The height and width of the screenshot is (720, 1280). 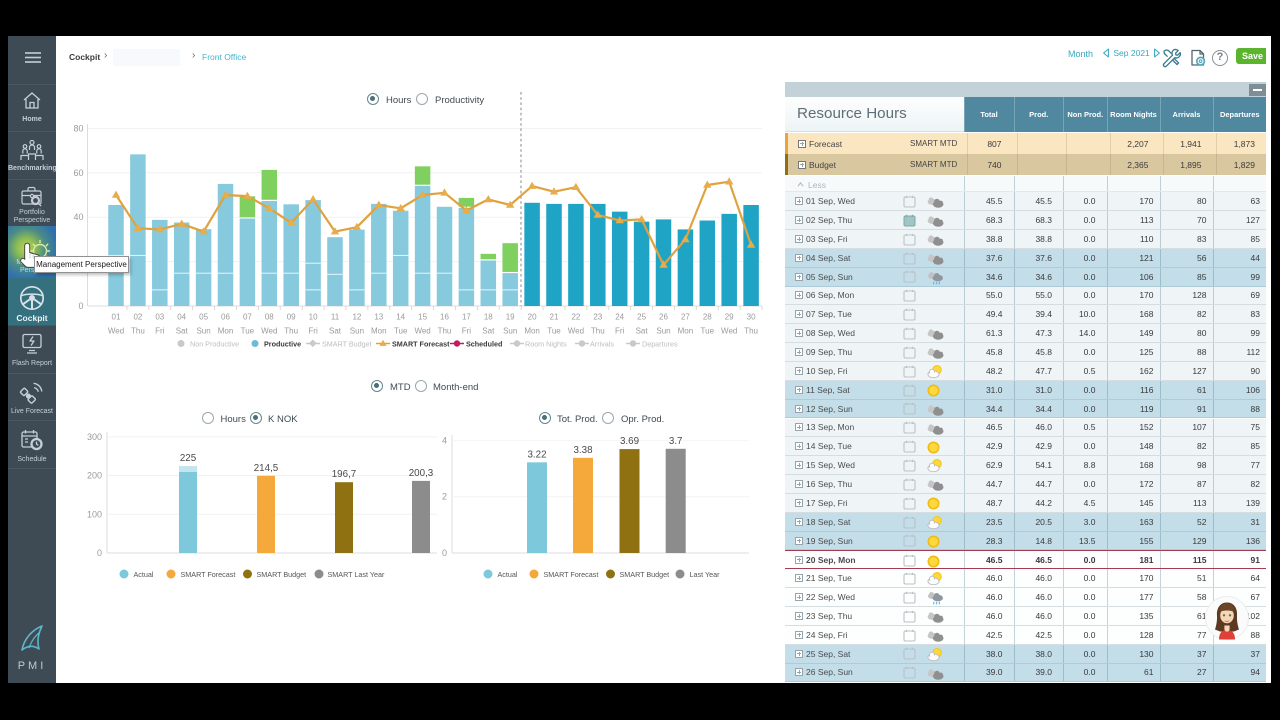 I want to click on svg-text: Productive, so click(x=282, y=344).